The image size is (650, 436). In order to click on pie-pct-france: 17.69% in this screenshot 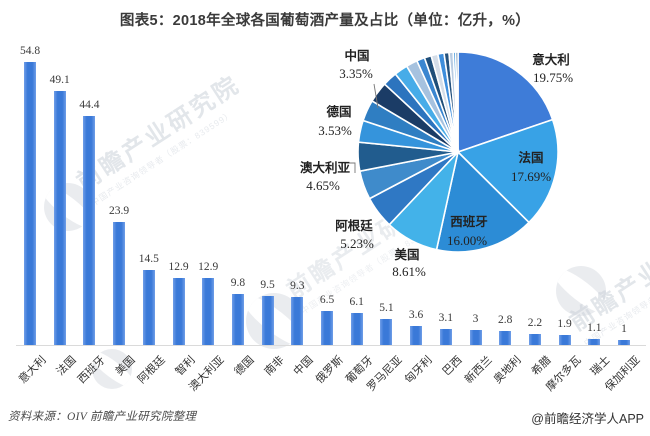, I will do `click(531, 176)`.